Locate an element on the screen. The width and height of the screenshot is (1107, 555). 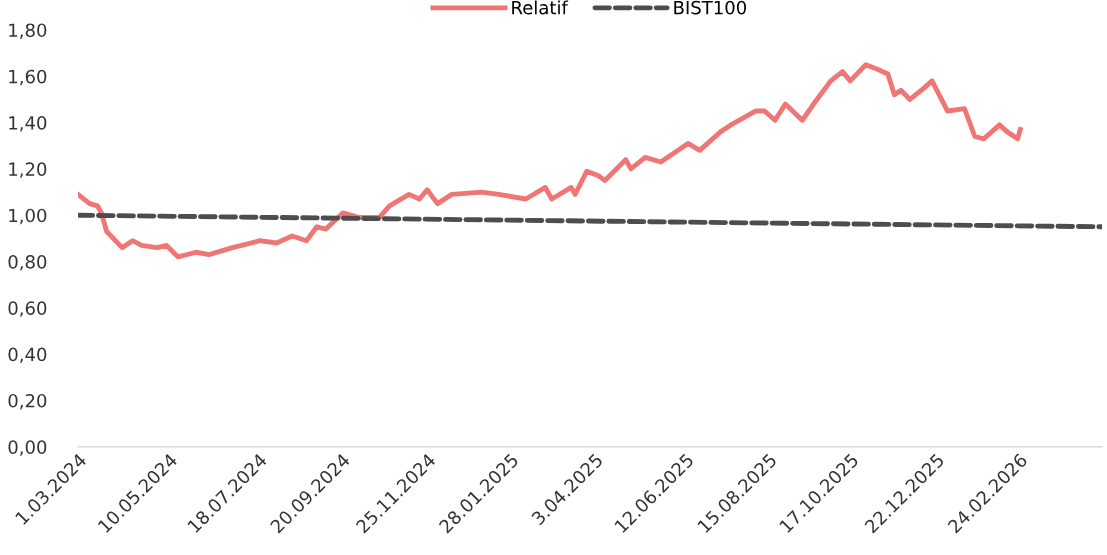
legend-label: BIST100 is located at coordinates (710, 7).